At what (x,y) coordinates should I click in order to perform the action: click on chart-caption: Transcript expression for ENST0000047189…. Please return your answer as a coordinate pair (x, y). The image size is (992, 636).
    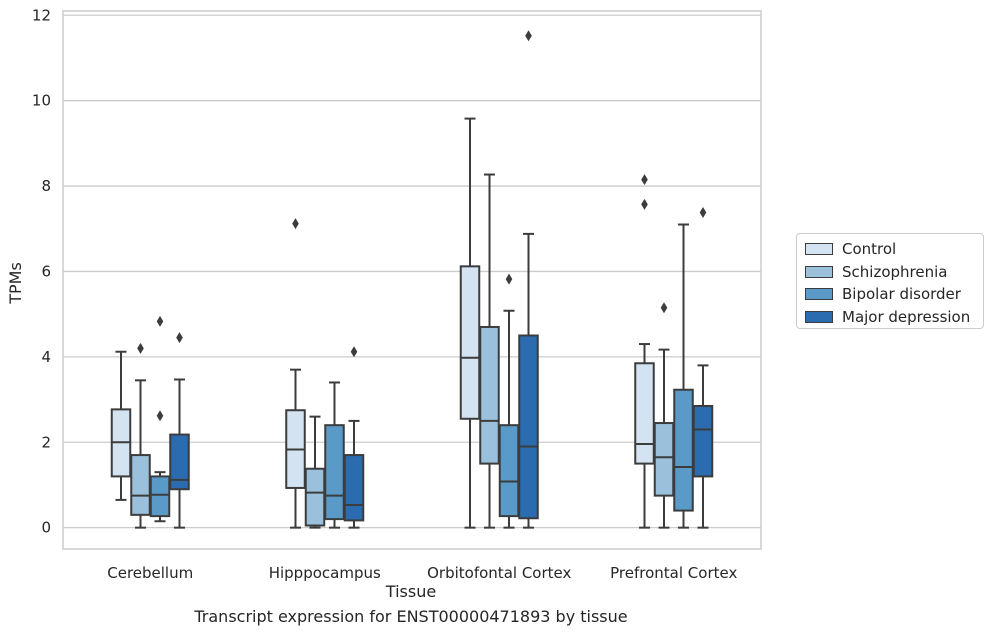
    Looking at the image, I should click on (411, 616).